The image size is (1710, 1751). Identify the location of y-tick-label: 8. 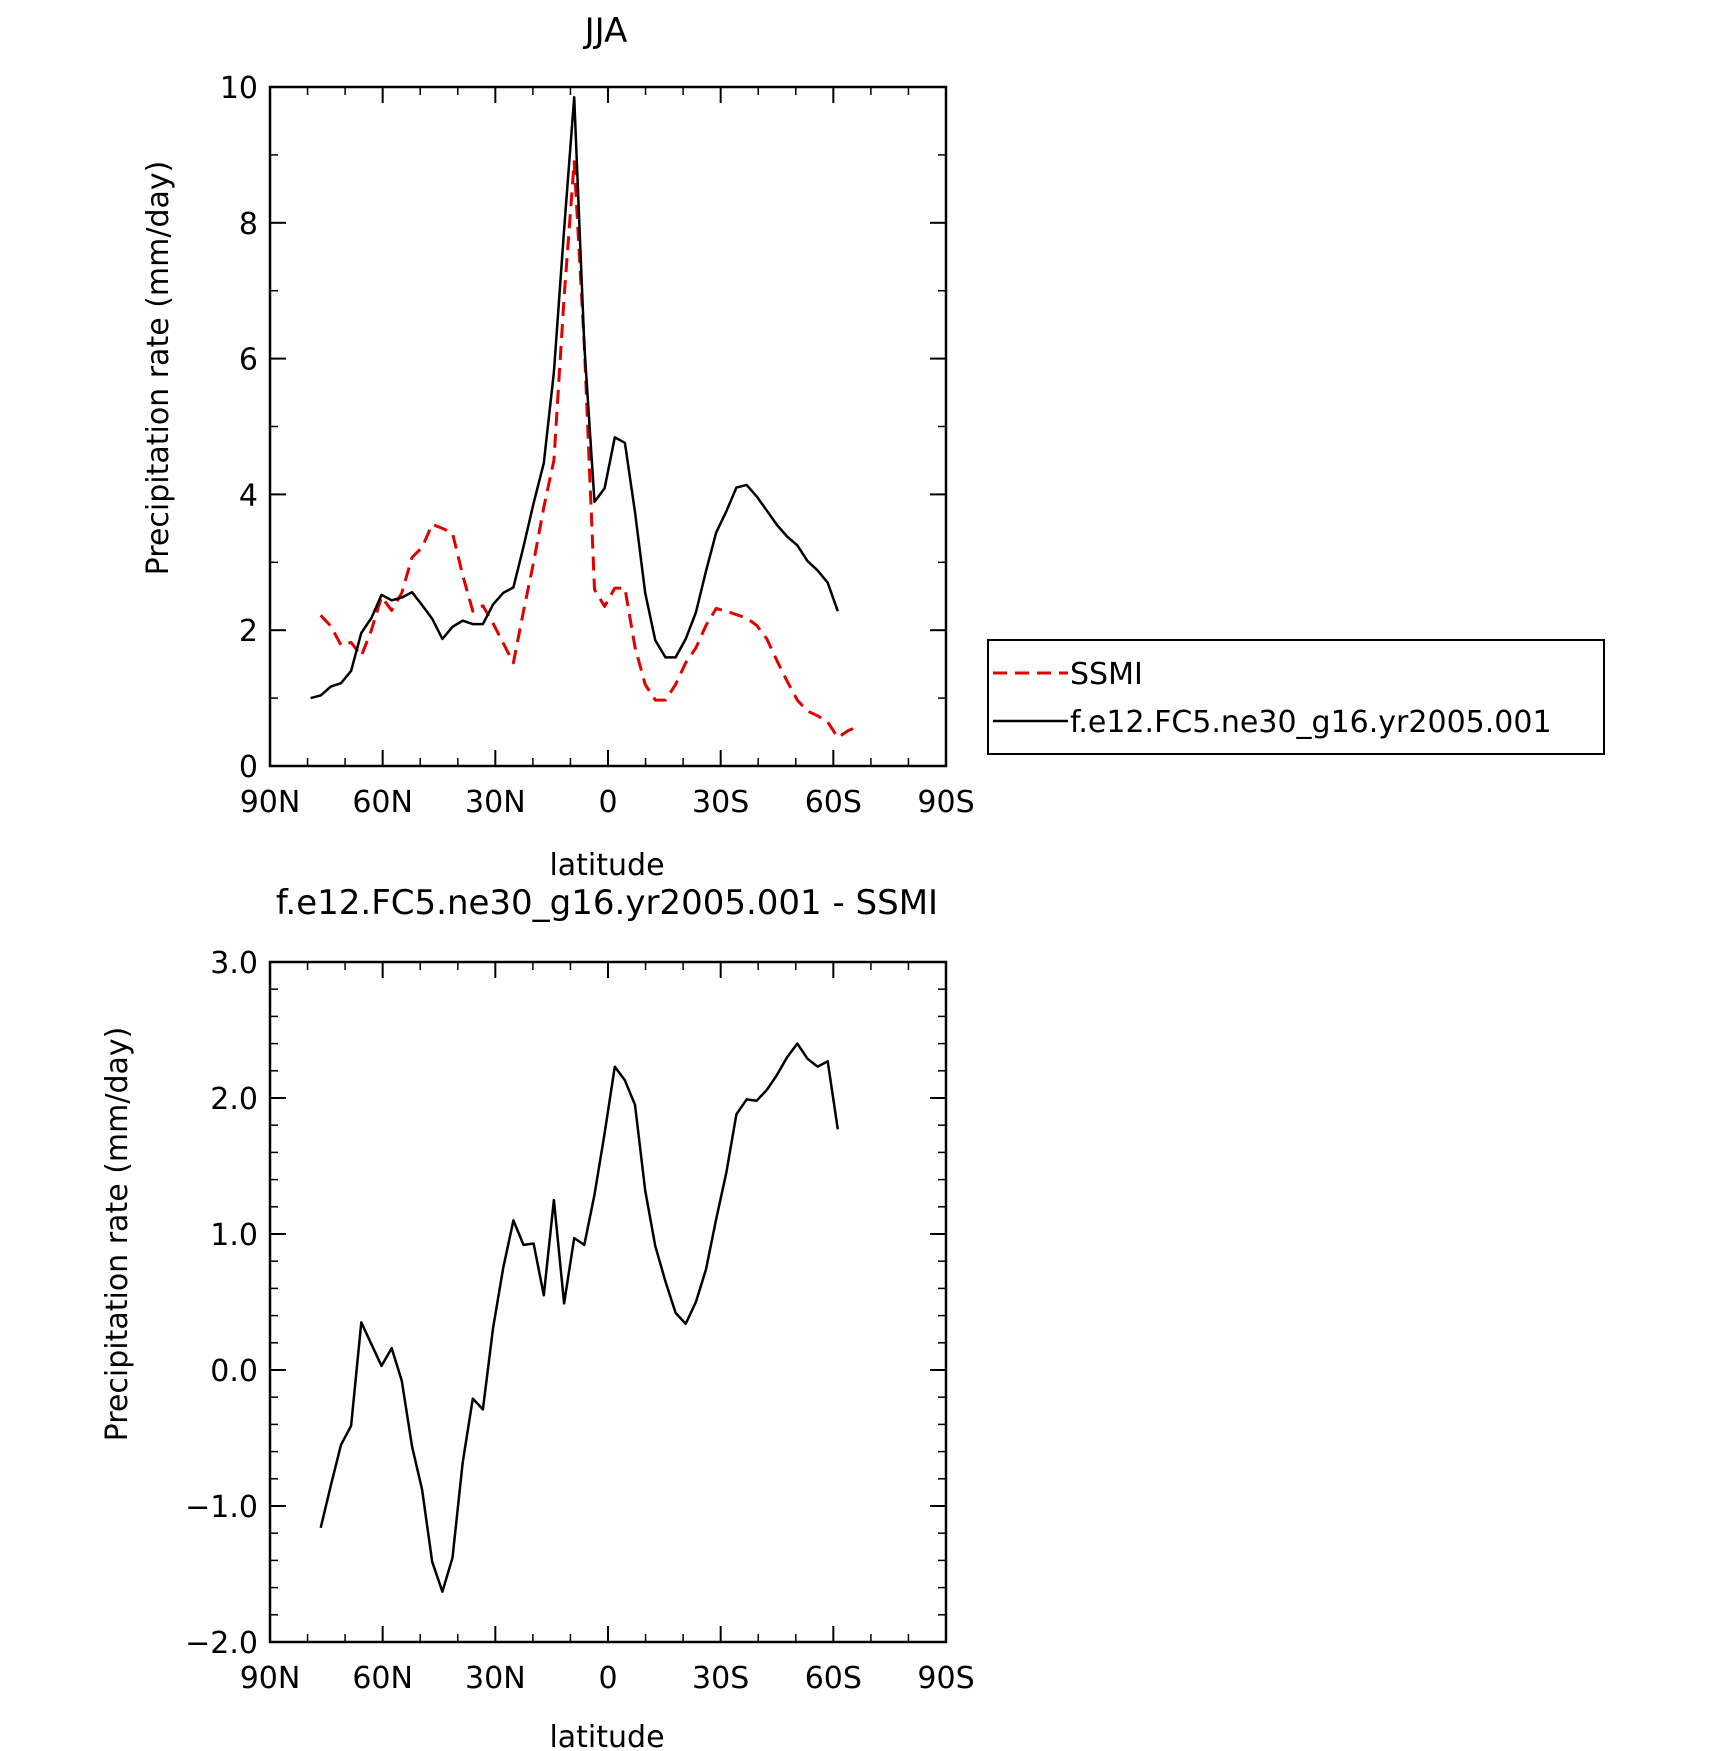
(248, 224).